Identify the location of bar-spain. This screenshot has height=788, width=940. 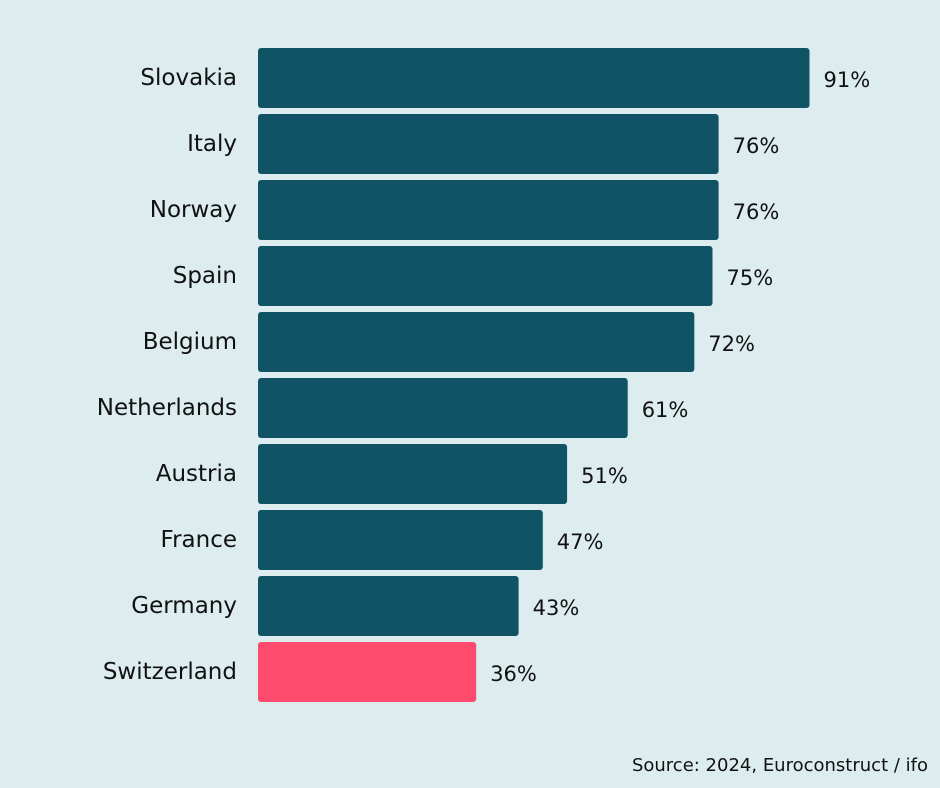
(485, 276).